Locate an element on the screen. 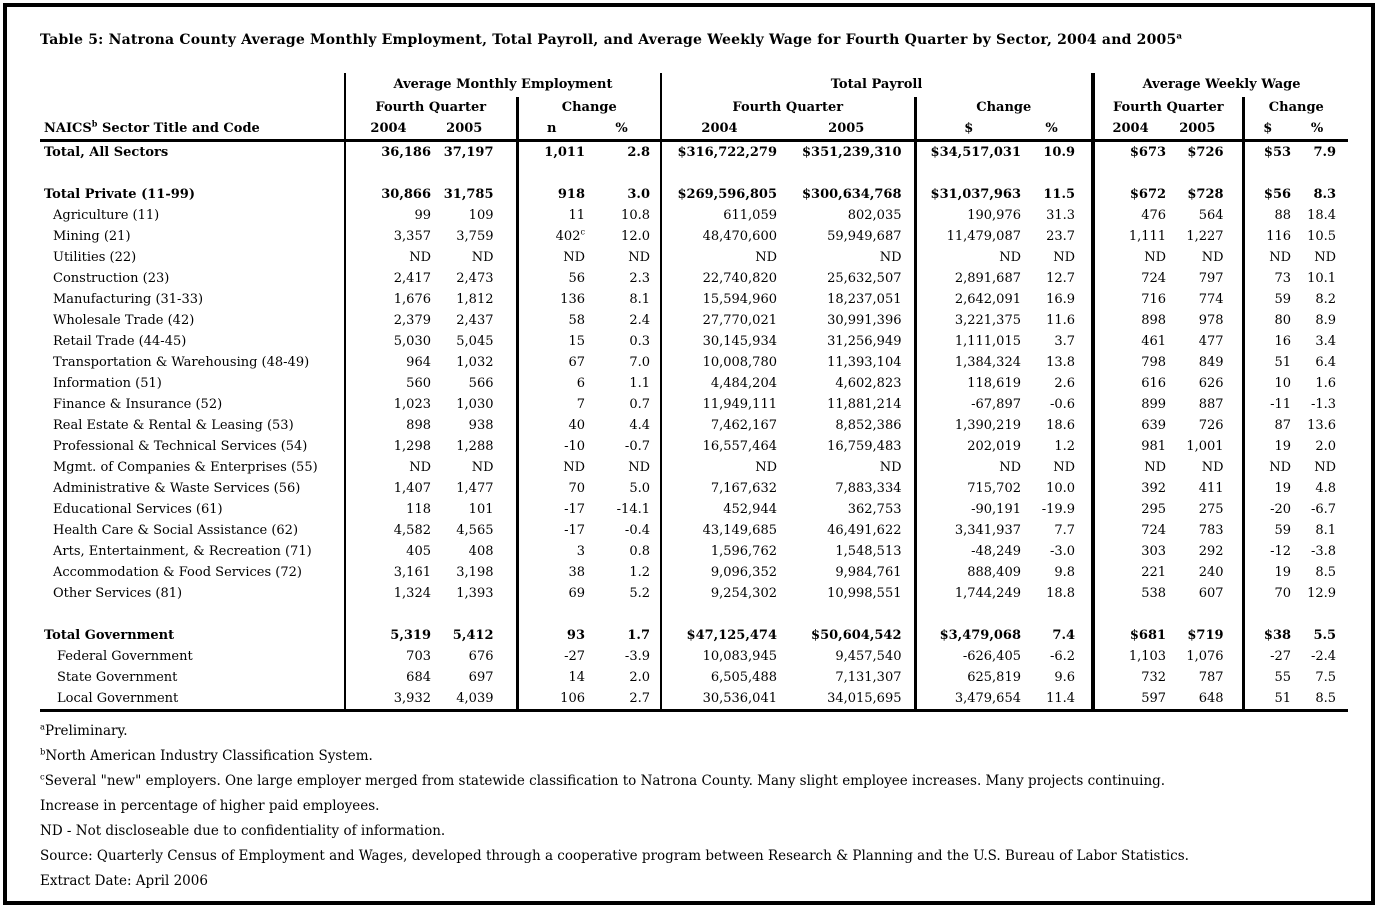 The height and width of the screenshot is (908, 1378). value-cell: 6 is located at coordinates (554, 383).